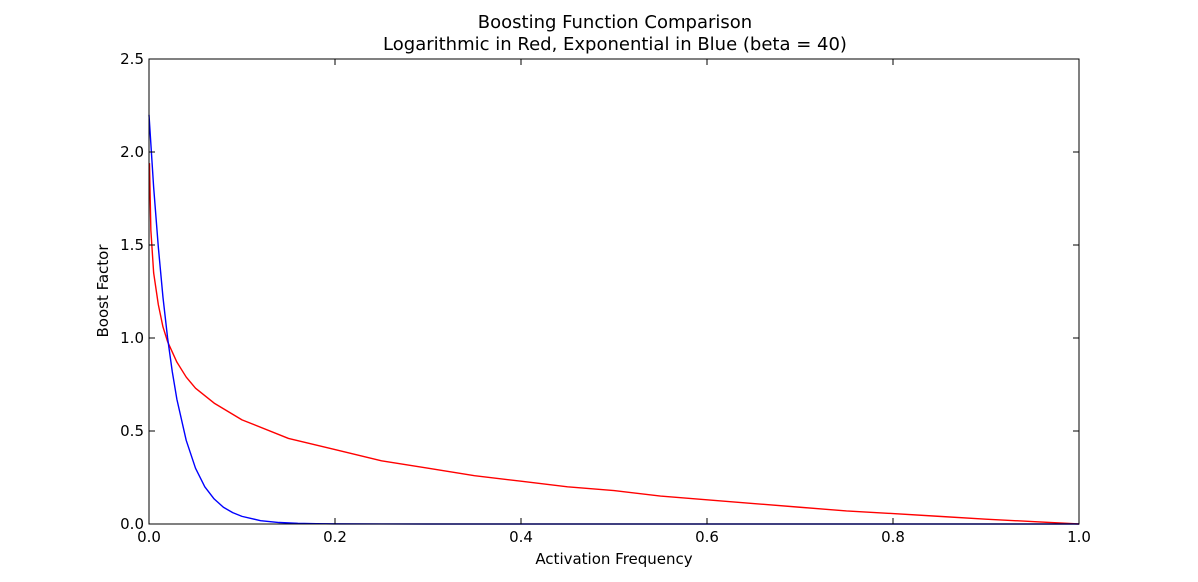 The height and width of the screenshot is (582, 1198). What do you see at coordinates (521, 537) in the screenshot?
I see `x-tick-label: 0.4` at bounding box center [521, 537].